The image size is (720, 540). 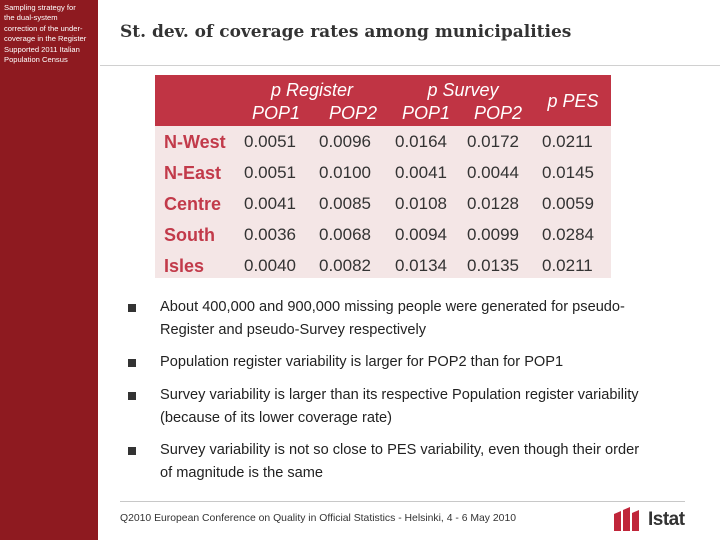 I want to click on sidebar-line: Supported 2011 Italian, so click(x=42, y=49).